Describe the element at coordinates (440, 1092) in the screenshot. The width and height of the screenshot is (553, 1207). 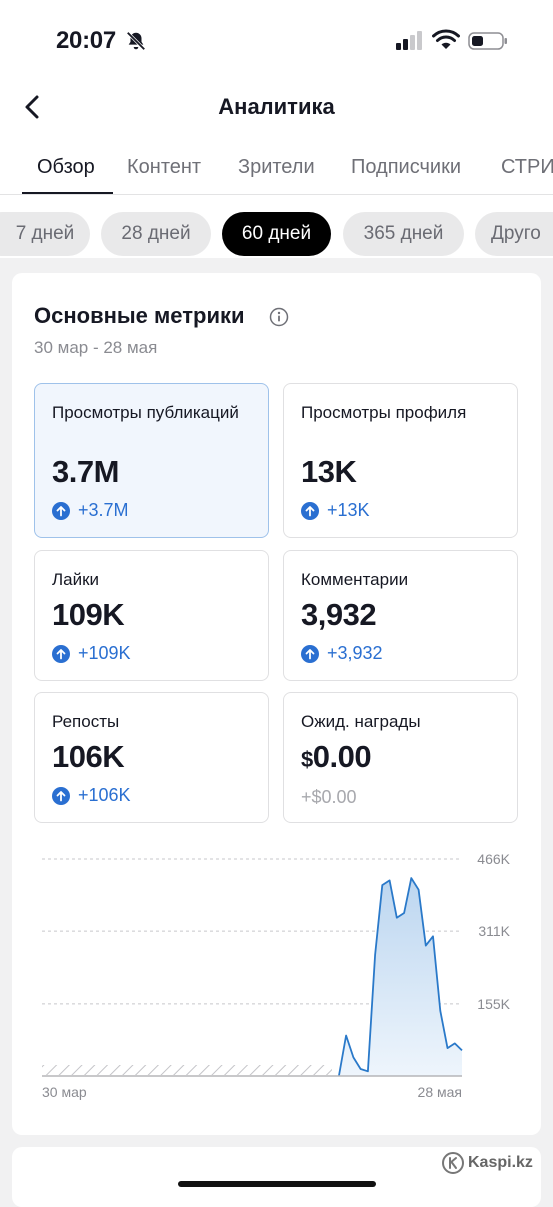
I see `x-tick-label: 28 мая` at that location.